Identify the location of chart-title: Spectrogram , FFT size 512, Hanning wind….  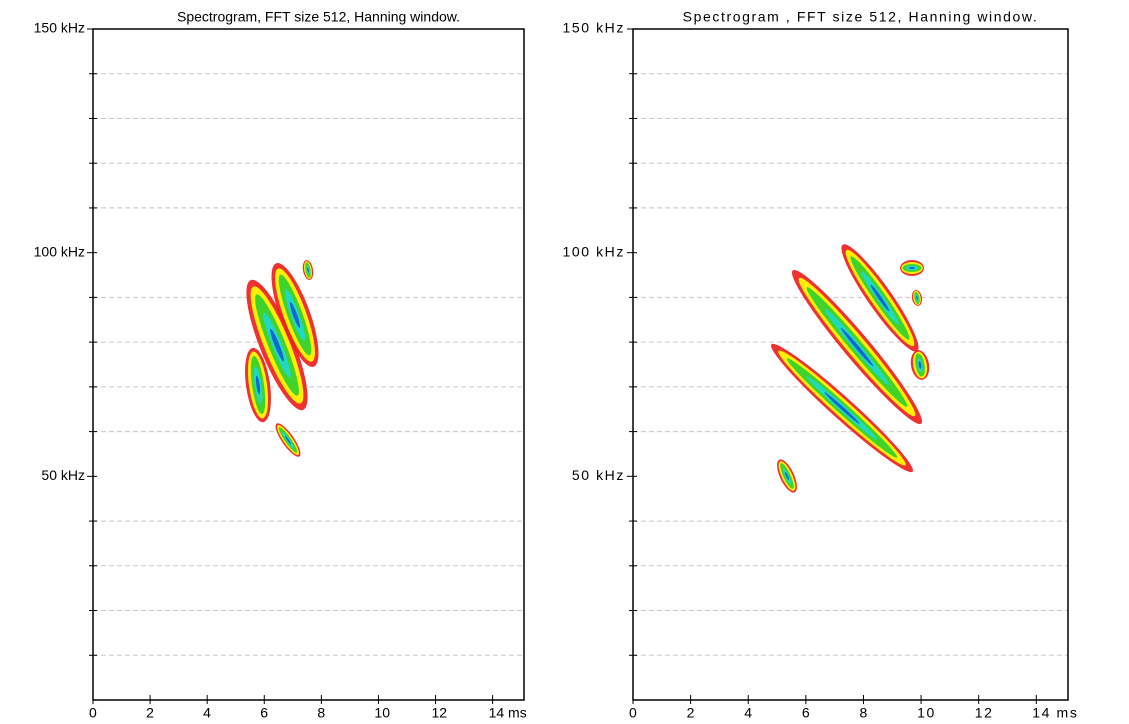
(861, 17).